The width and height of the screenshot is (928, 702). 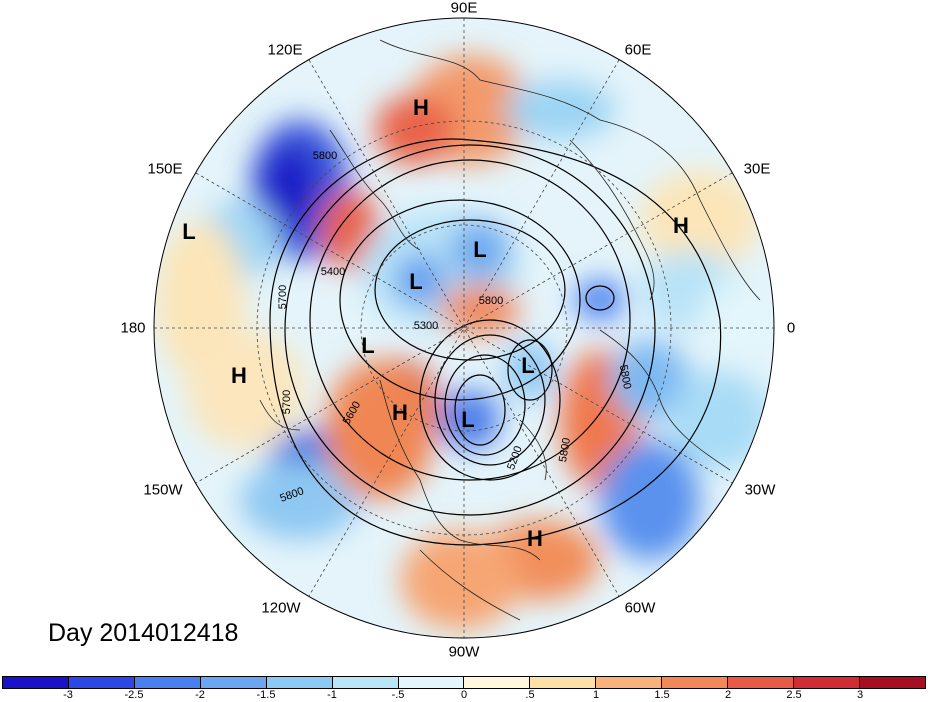 What do you see at coordinates (285, 50) in the screenshot?
I see `lon-label-120e: 120E` at bounding box center [285, 50].